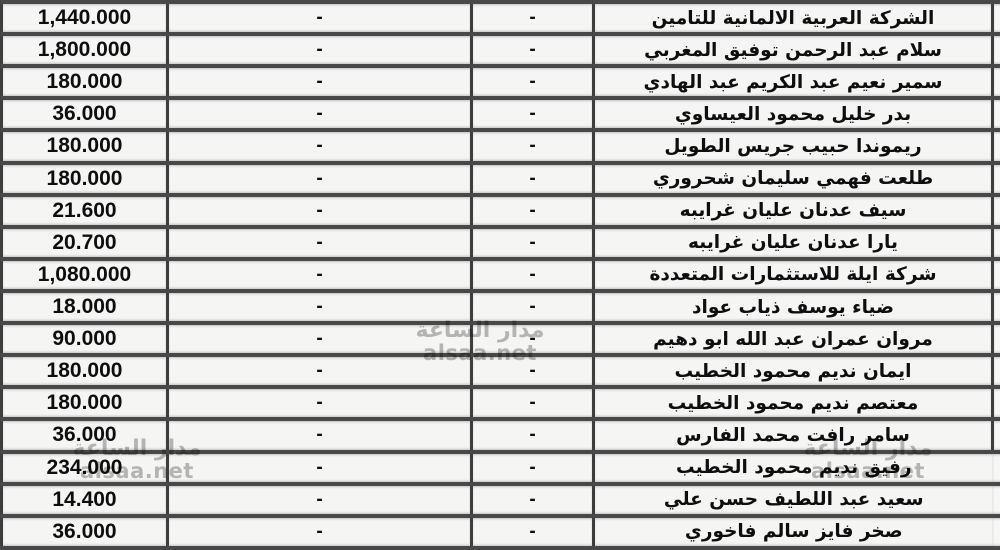 This screenshot has height=550, width=1000. What do you see at coordinates (793, 114) in the screenshot?
I see `name-cell: بدر خليل محمود العيساوي` at bounding box center [793, 114].